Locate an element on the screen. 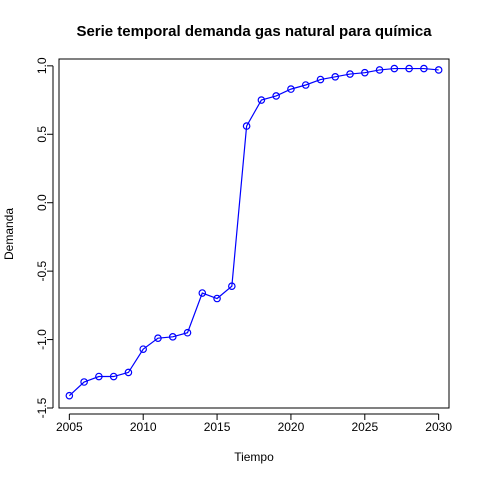 The height and width of the screenshot is (480, 480). x-tick-label: 2015 is located at coordinates (217, 427).